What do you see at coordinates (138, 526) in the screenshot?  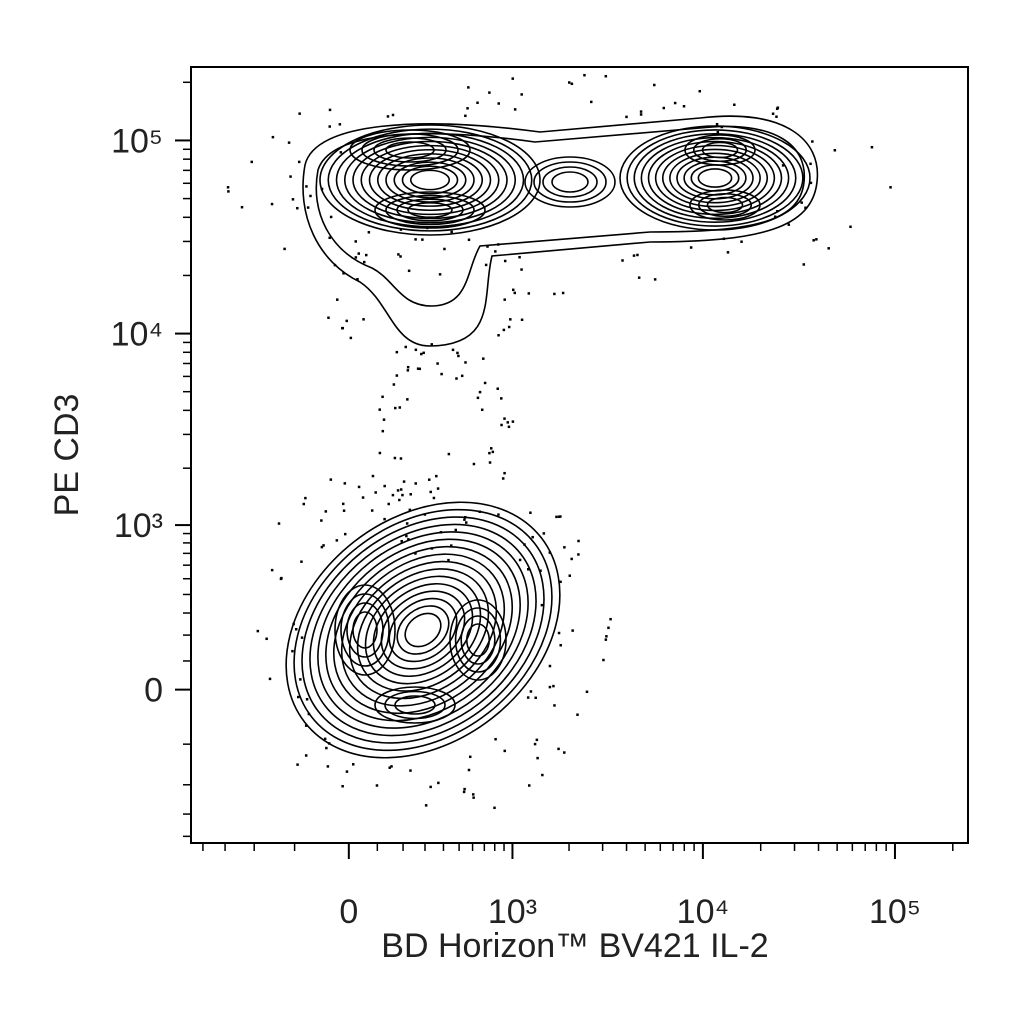 I see `y-tick-label: 10³` at bounding box center [138, 526].